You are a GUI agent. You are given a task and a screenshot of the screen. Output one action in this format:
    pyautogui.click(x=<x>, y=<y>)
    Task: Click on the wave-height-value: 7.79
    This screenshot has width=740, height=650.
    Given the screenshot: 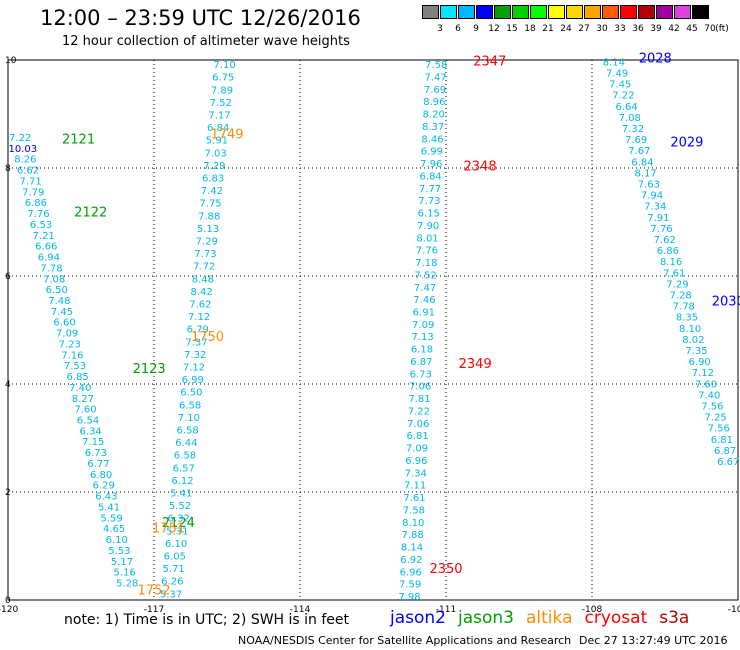 What is the action you would take?
    pyautogui.click(x=33, y=192)
    